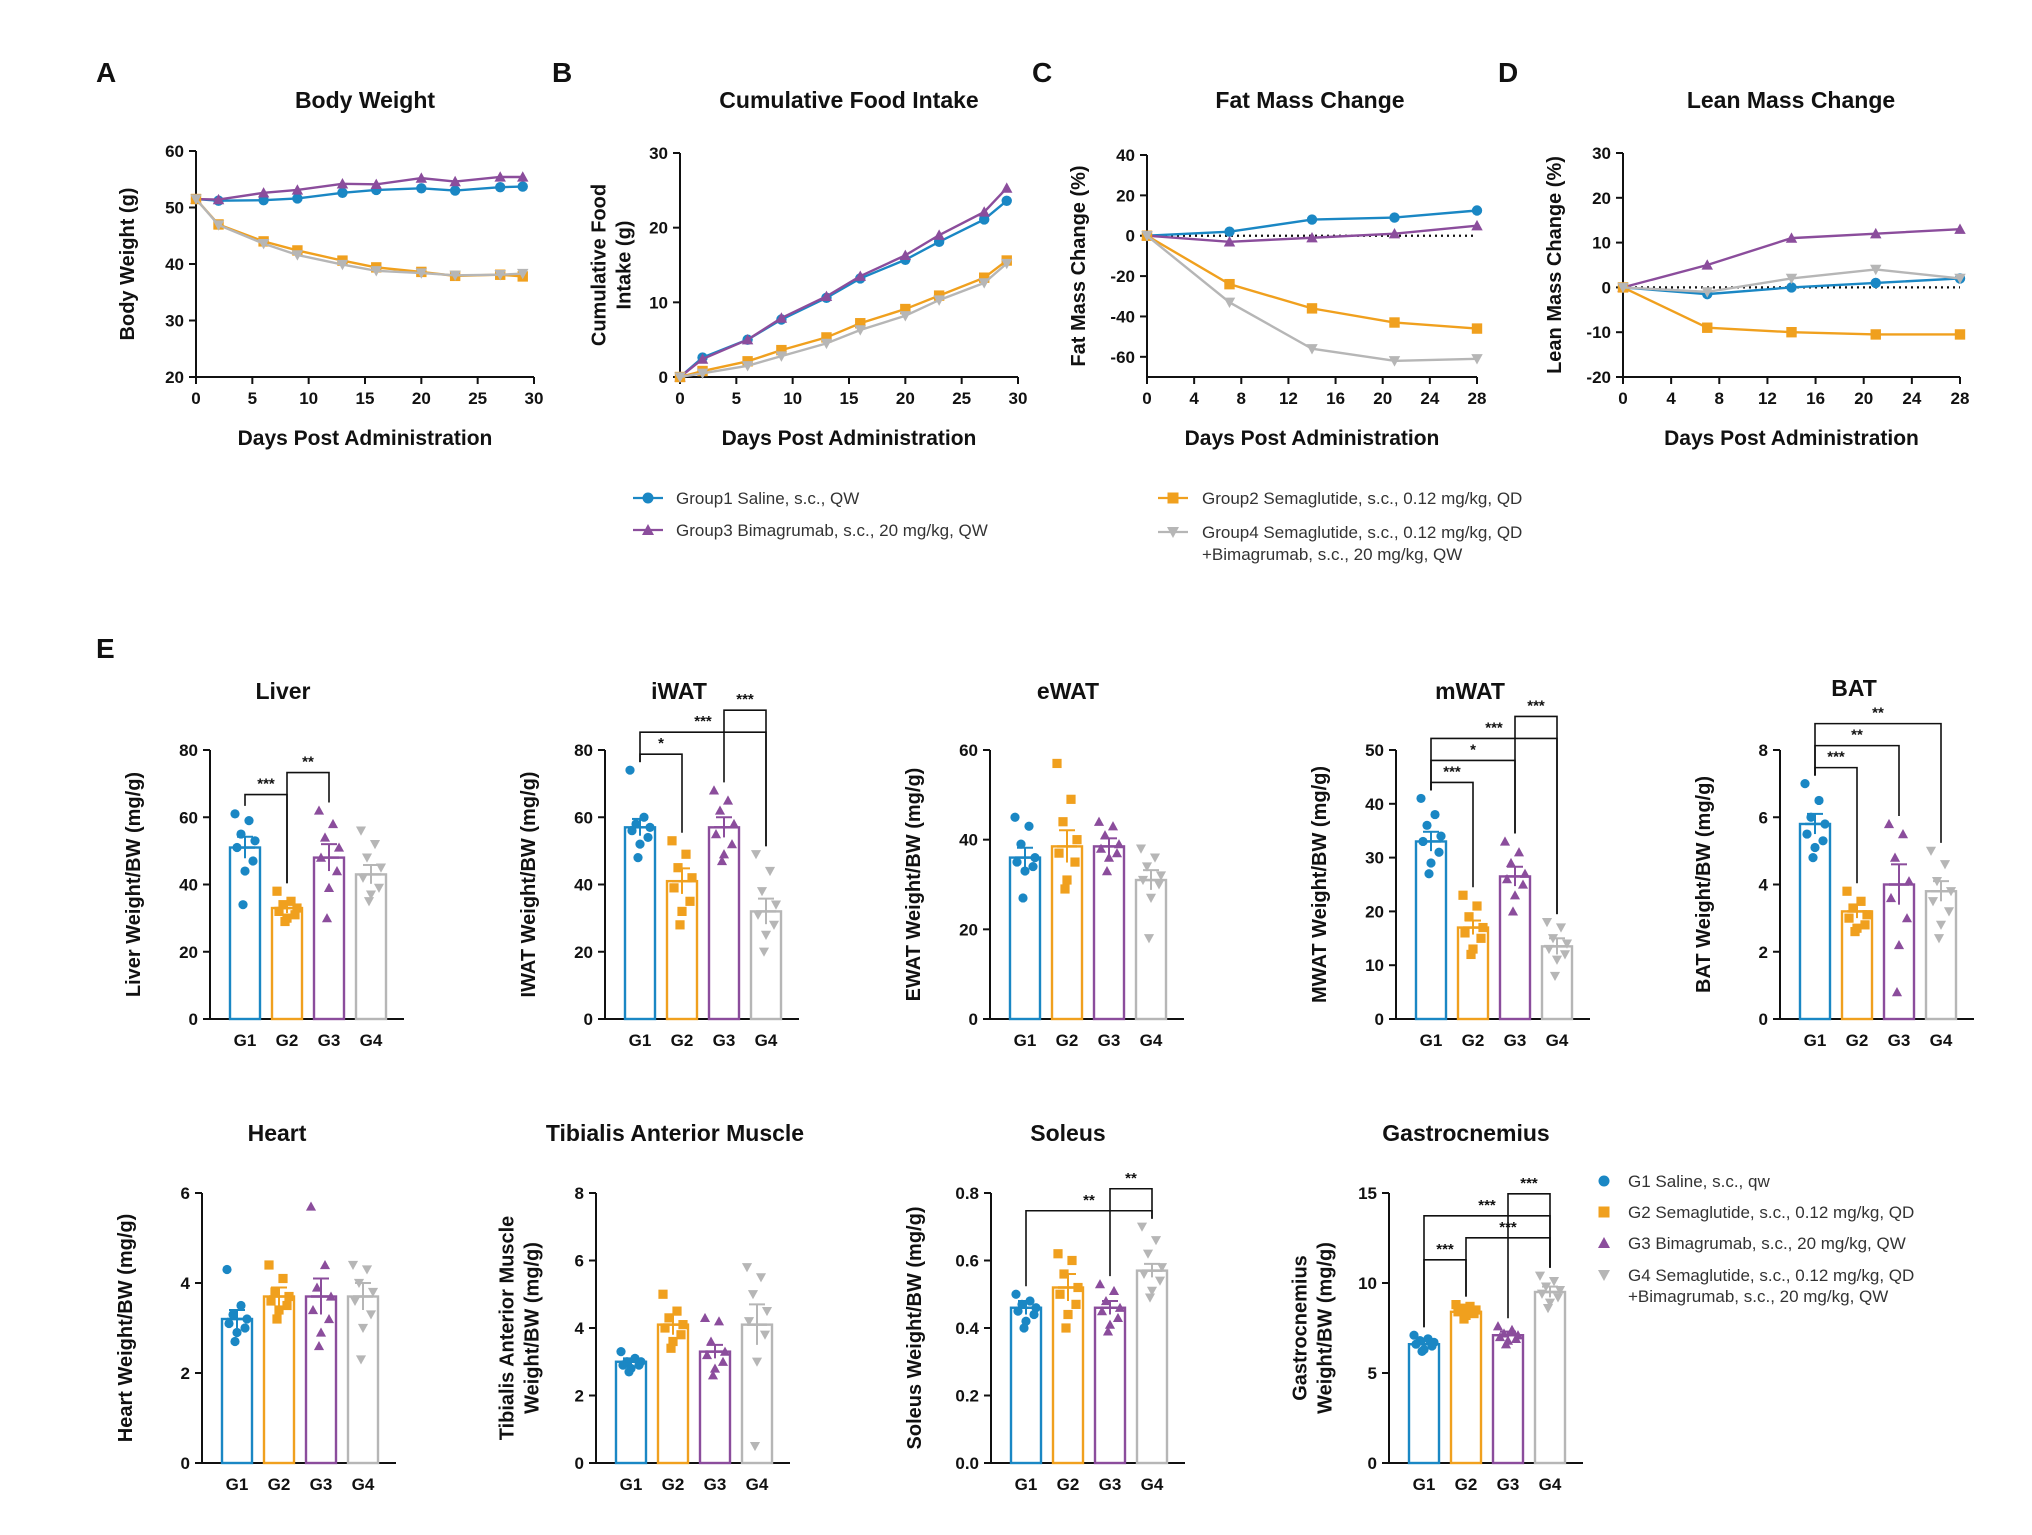  I want to click on chart-a-g4-point, so click(342, 265).